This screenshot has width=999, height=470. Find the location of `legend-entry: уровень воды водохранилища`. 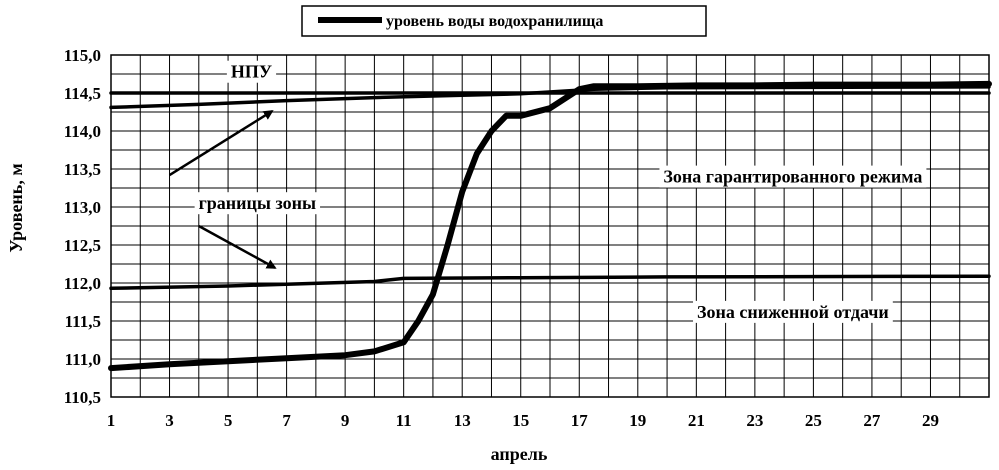

legend-entry: уровень воды водохранилища is located at coordinates (494, 21).